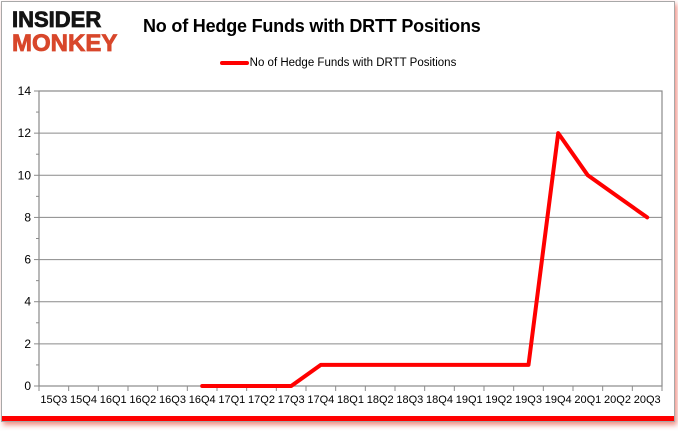 The height and width of the screenshot is (431, 678). I want to click on y-tick-label: 12, so click(25, 133).